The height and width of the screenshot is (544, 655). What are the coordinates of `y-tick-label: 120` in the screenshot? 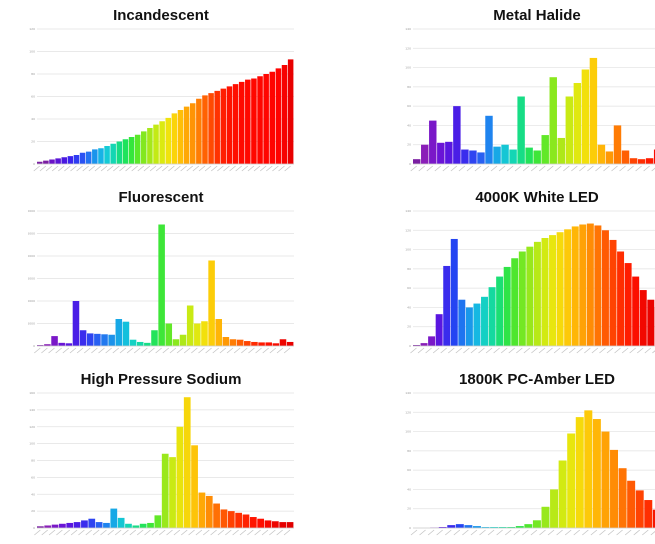 It's located at (408, 230).